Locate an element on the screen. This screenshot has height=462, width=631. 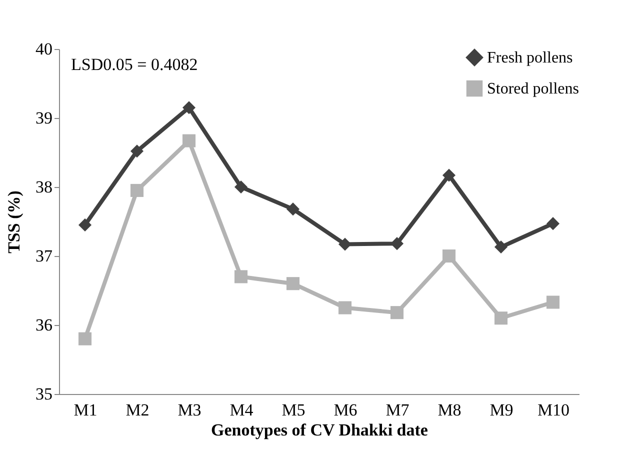
legend-label: Fresh pollens is located at coordinates (530, 58).